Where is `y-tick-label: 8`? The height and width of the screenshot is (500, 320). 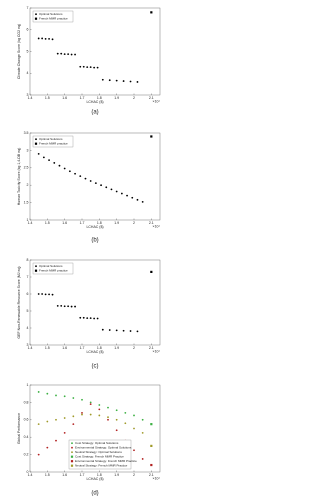
y-tick-label: 8 is located at coordinates (28, 260).